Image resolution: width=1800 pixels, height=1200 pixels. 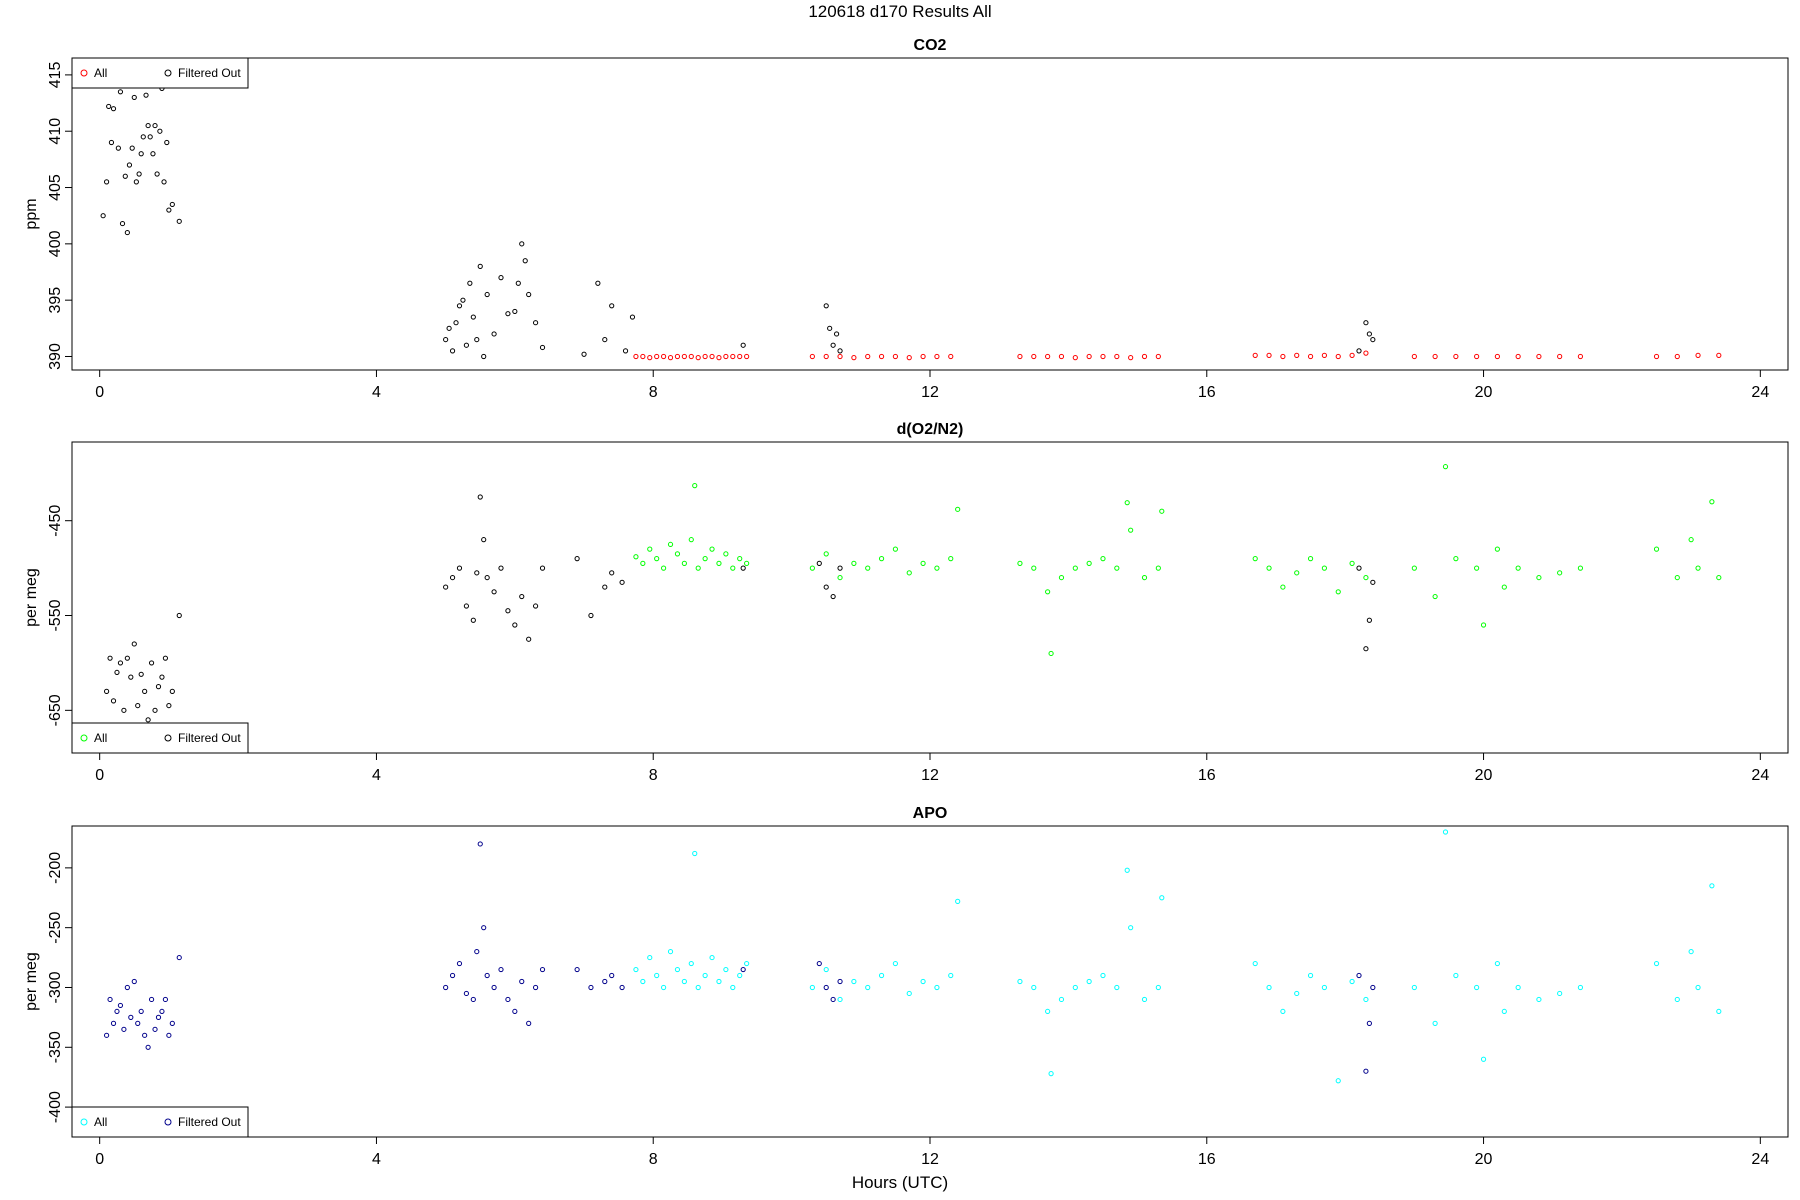 I want to click on x-tick-label: 20, so click(x=1484, y=775).